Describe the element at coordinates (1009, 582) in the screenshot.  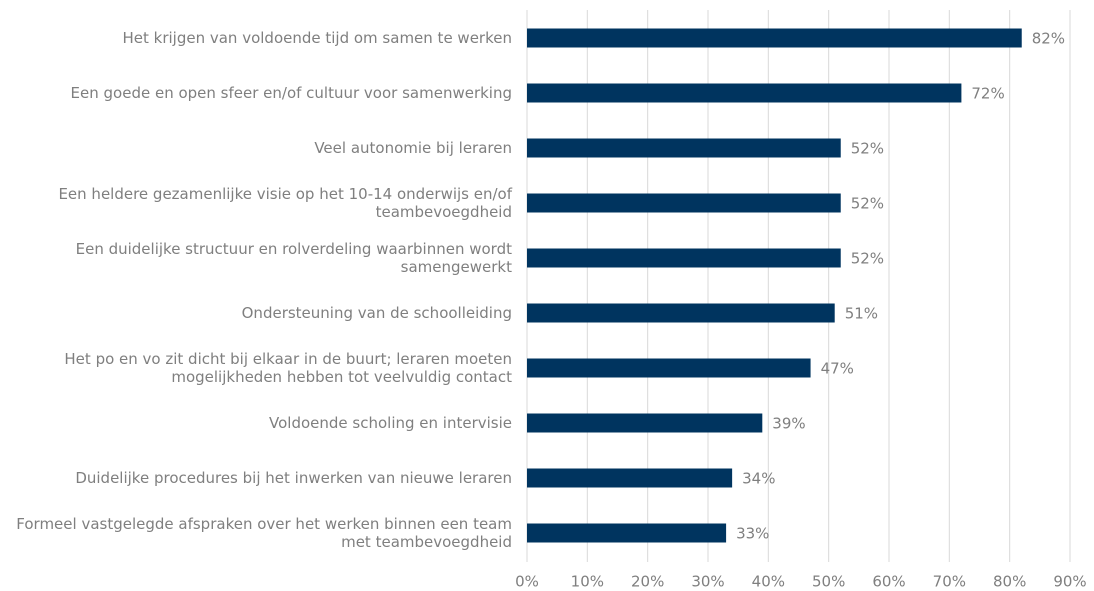
I see `x-tick-label: 80%` at that location.